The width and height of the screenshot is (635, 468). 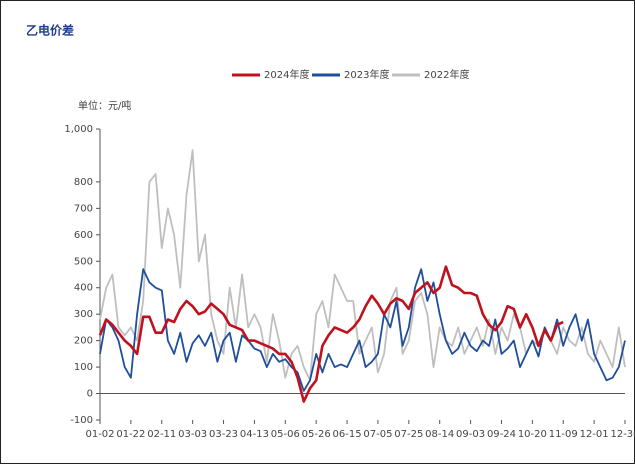 I want to click on x-tick-label: 03-03, so click(x=192, y=434).